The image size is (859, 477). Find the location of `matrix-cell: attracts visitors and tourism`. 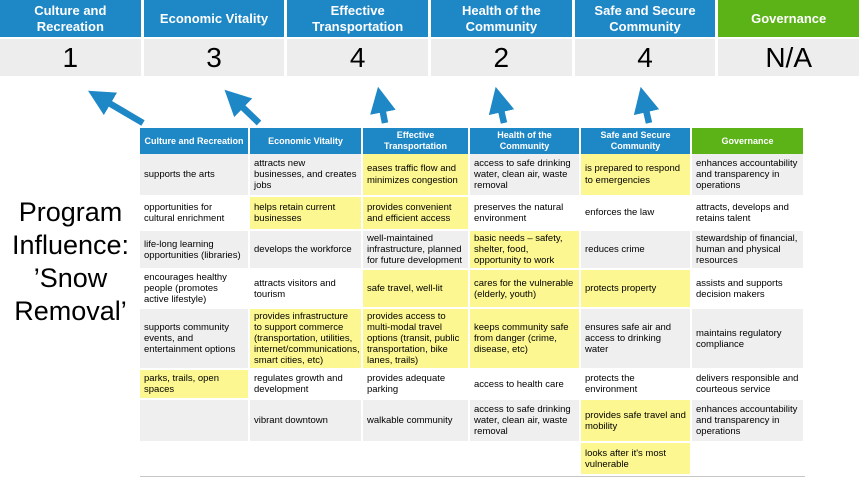

matrix-cell: attracts visitors and tourism is located at coordinates (306, 290).